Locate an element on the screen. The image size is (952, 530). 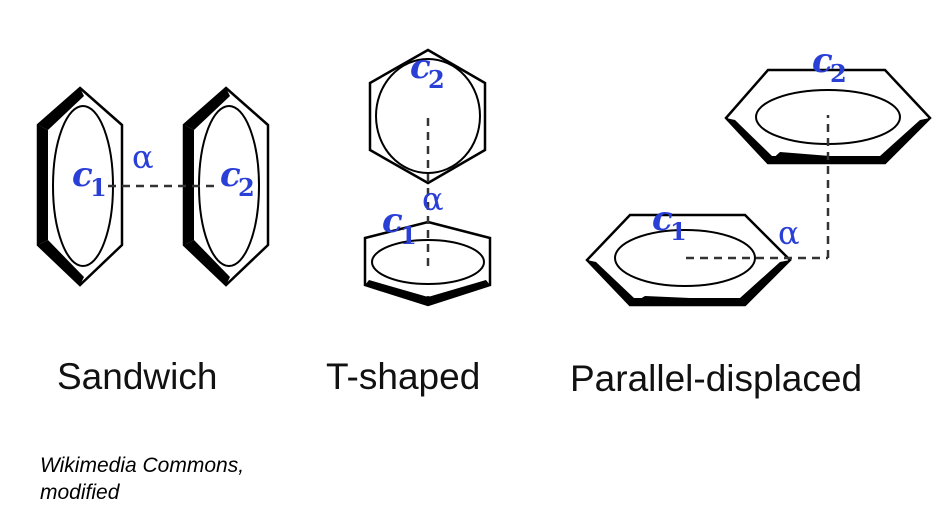
parallel-displaced-ring-bottom is located at coordinates (688, 260).